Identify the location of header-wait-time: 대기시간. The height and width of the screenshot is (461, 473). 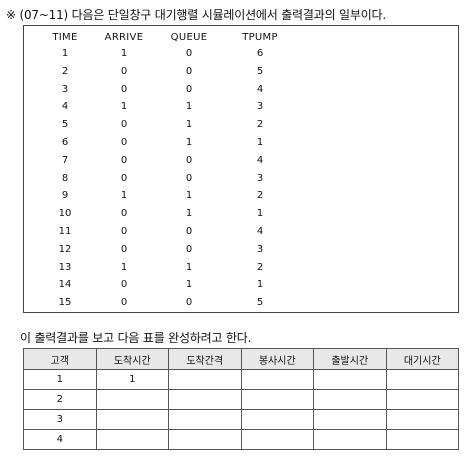
(422, 359).